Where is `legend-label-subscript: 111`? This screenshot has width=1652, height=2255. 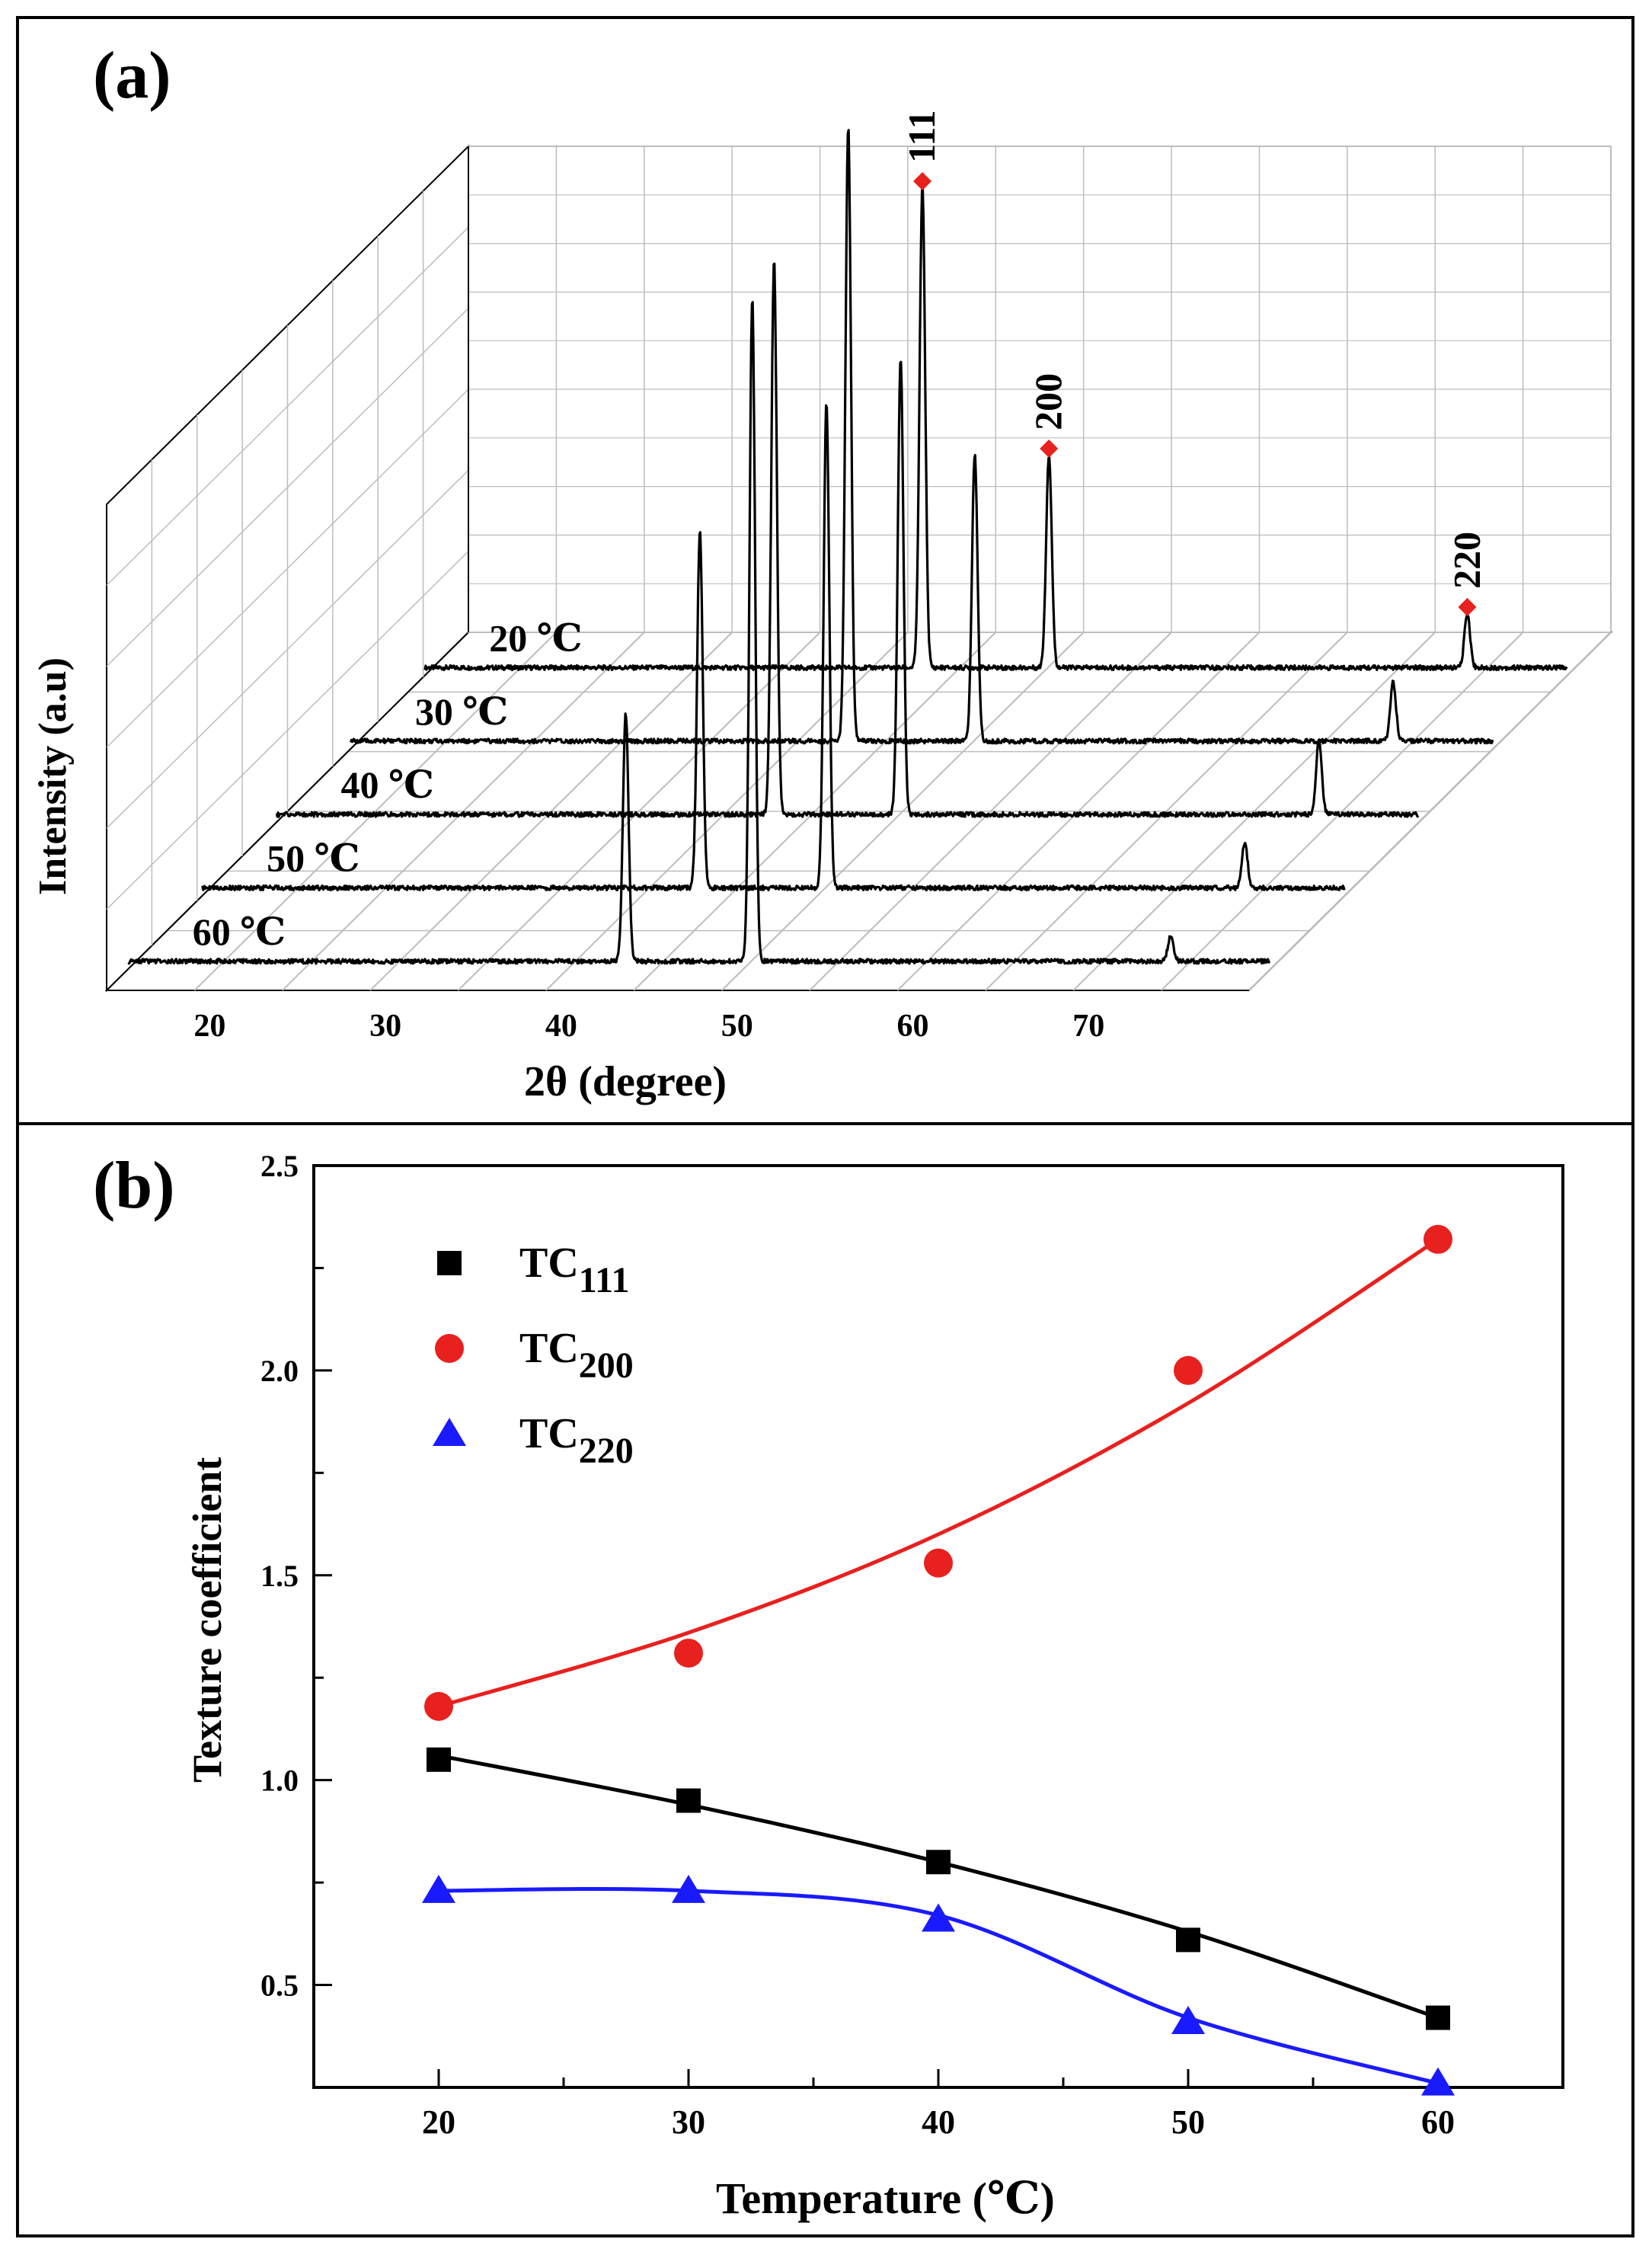 legend-label-subscript: 111 is located at coordinates (604, 1280).